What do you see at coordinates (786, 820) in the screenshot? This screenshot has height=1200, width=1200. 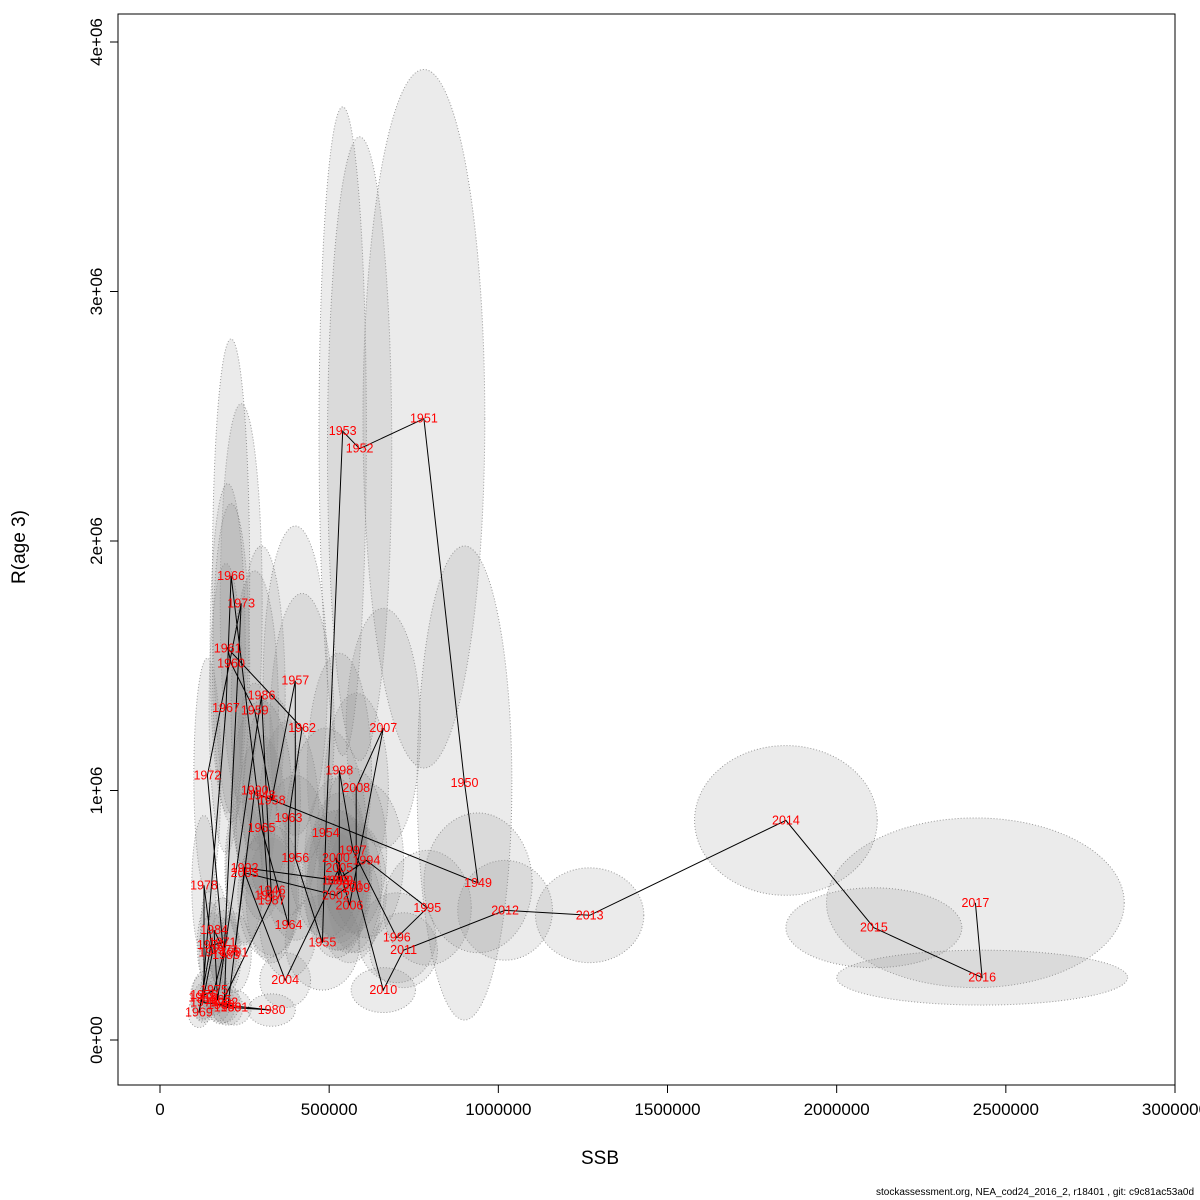 I see `year-label: 2014` at bounding box center [786, 820].